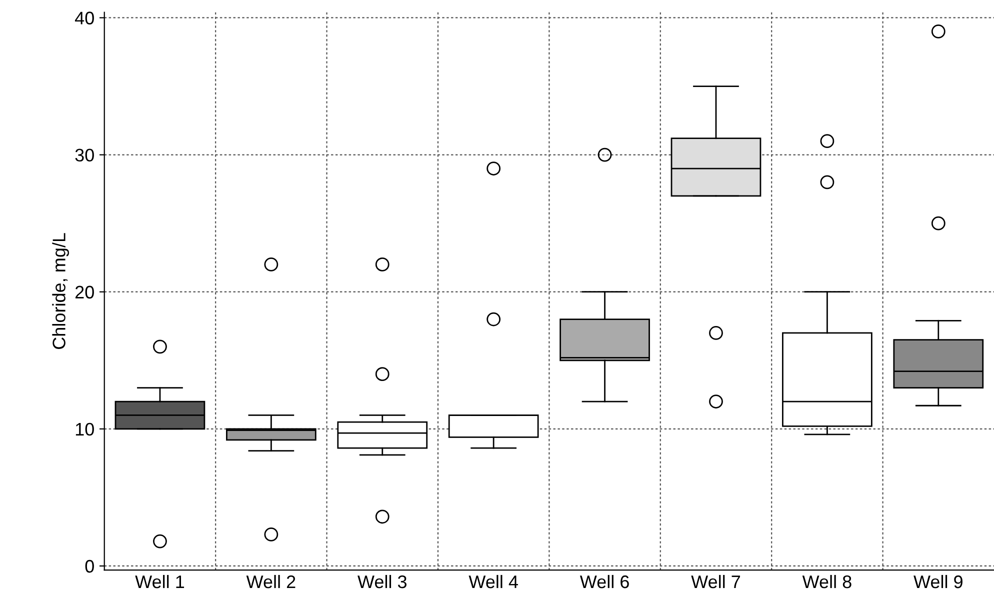 This screenshot has height=613, width=994. What do you see at coordinates (84, 18) in the screenshot?
I see `y-tick-label: 40` at bounding box center [84, 18].